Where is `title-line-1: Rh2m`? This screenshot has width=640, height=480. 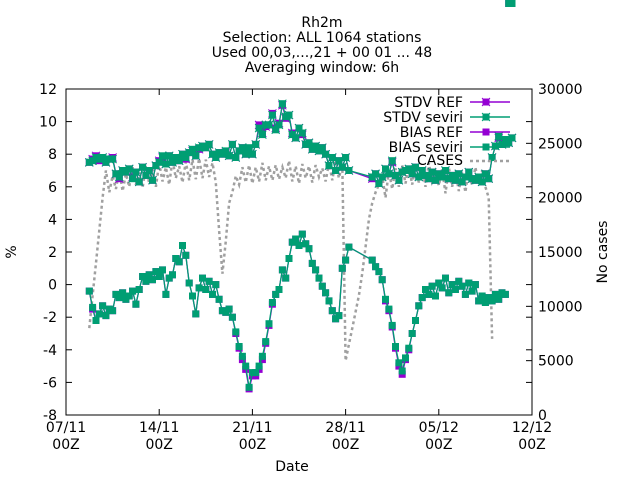 title-line-1: Rh2m is located at coordinates (321, 23).